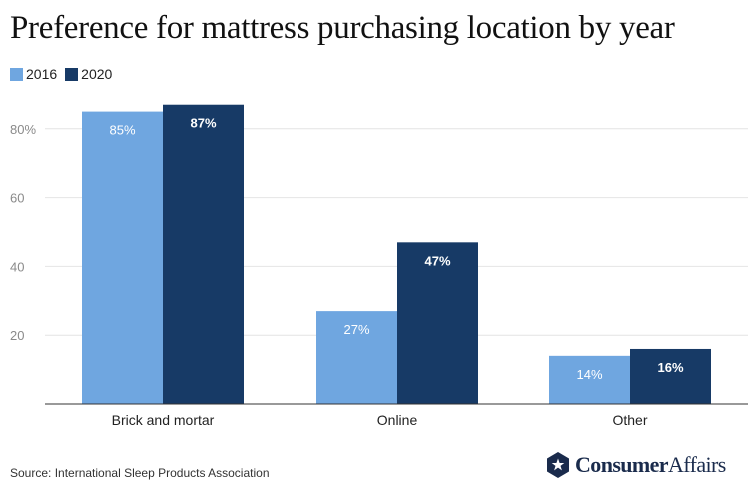 This screenshot has height=490, width=753. I want to click on x-category-label: Brick and mortar, so click(163, 420).